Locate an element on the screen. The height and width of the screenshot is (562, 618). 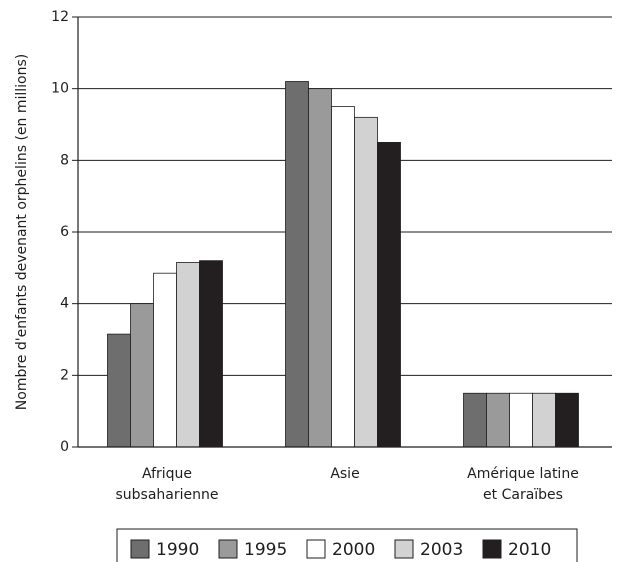
y-tick-label: 12 is located at coordinates (60, 17).